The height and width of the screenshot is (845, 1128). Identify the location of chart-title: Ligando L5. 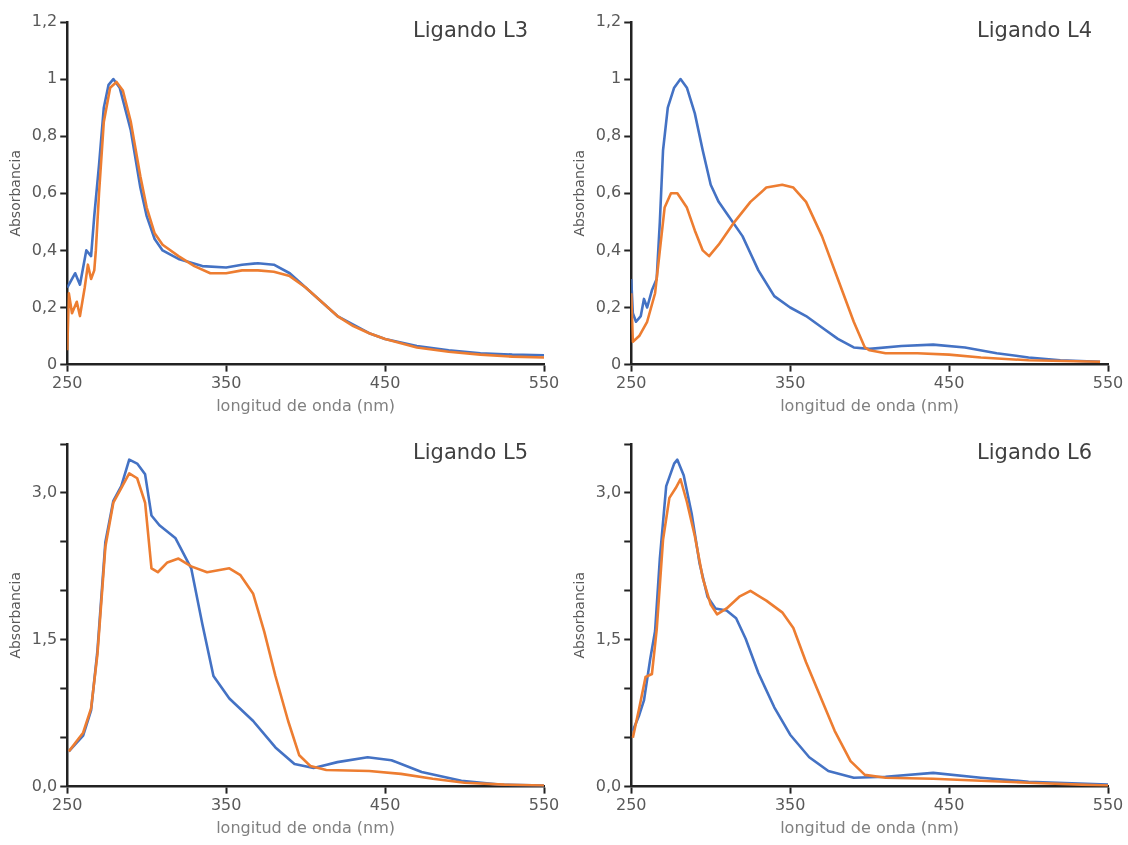
(470, 452).